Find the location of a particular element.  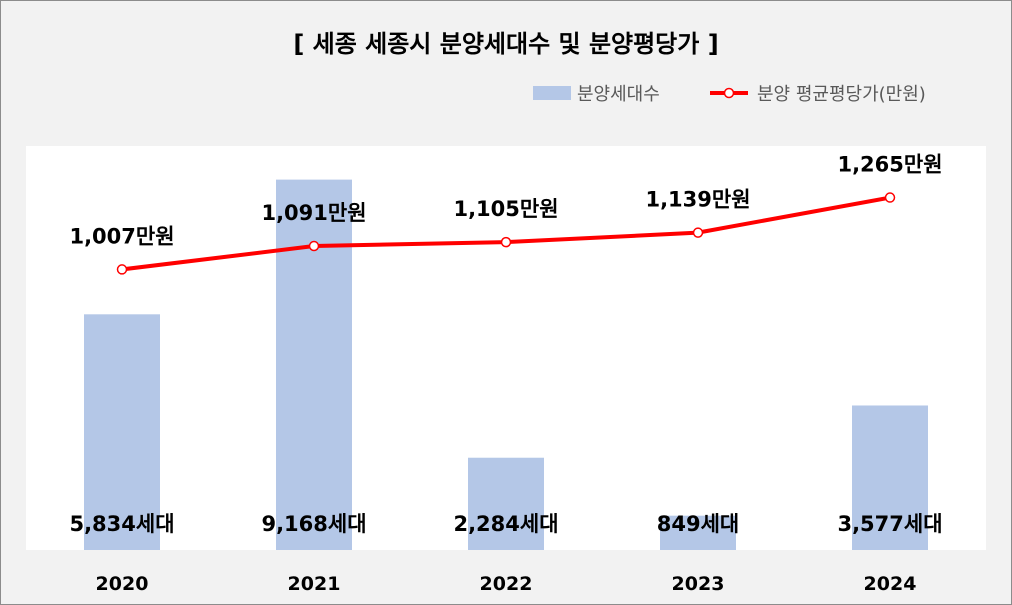

x-tick-2020: 2020 is located at coordinates (122, 584).